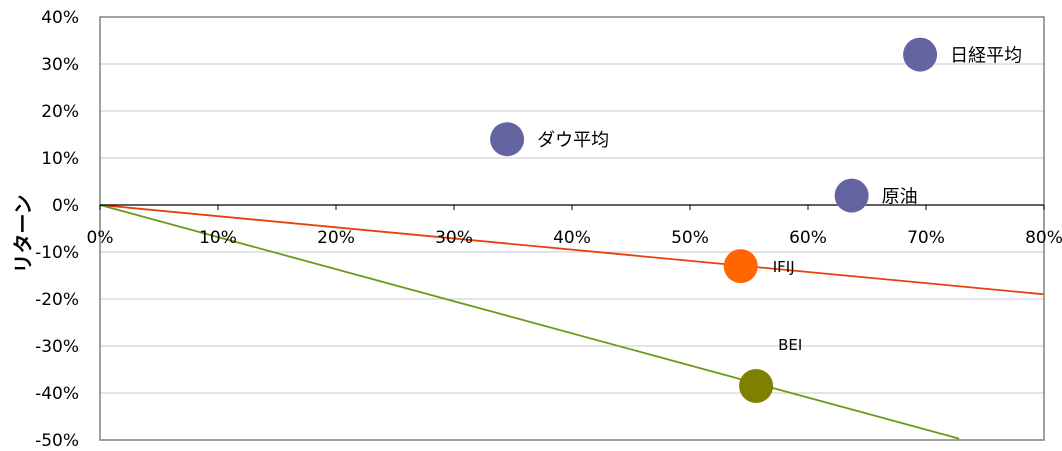 The height and width of the screenshot is (451, 1062). What do you see at coordinates (60, 159) in the screenshot?
I see `y-tick-label: 10%` at bounding box center [60, 159].